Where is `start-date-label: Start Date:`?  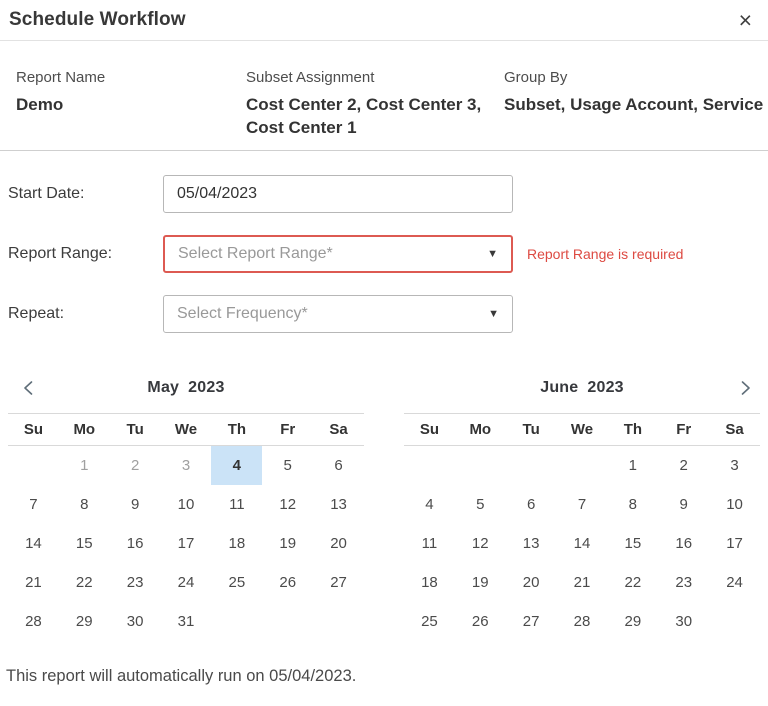 start-date-label: Start Date: is located at coordinates (46, 193).